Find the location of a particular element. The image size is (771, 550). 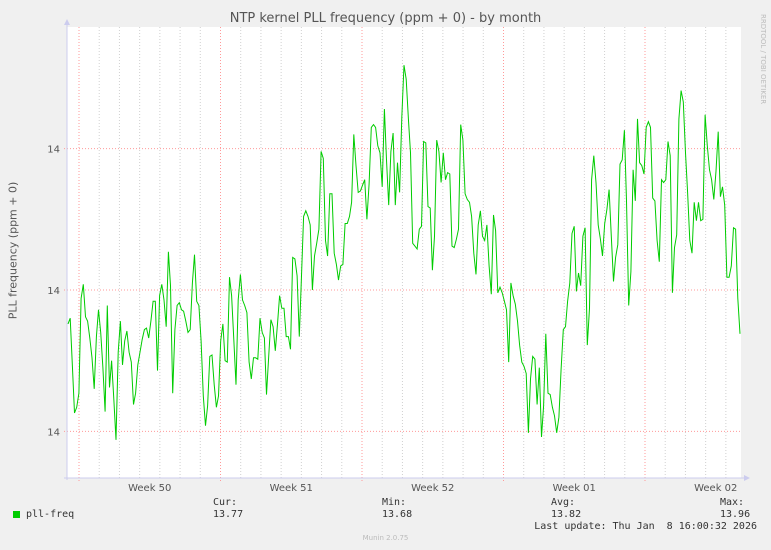

munin-version: Munin 2.0.75 is located at coordinates (385, 538).